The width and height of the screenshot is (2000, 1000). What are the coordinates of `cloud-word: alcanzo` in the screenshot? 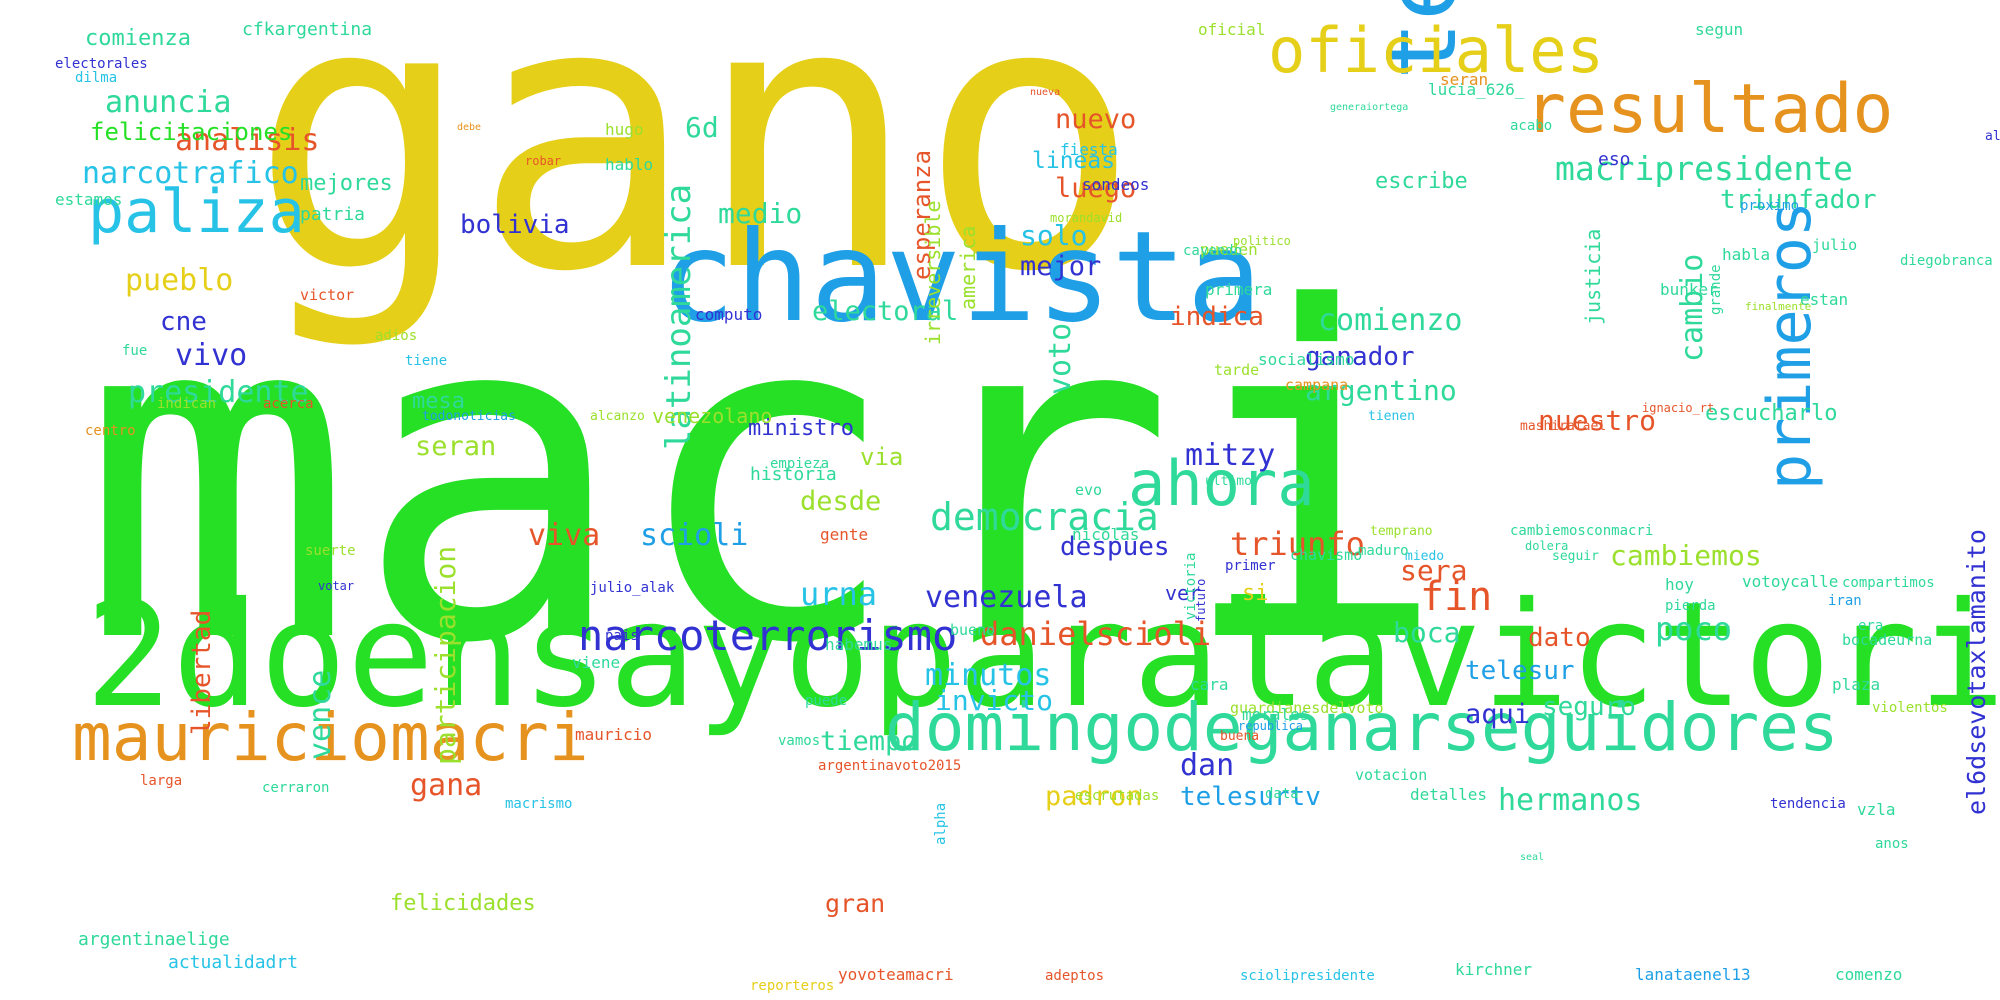 It's located at (617, 416).